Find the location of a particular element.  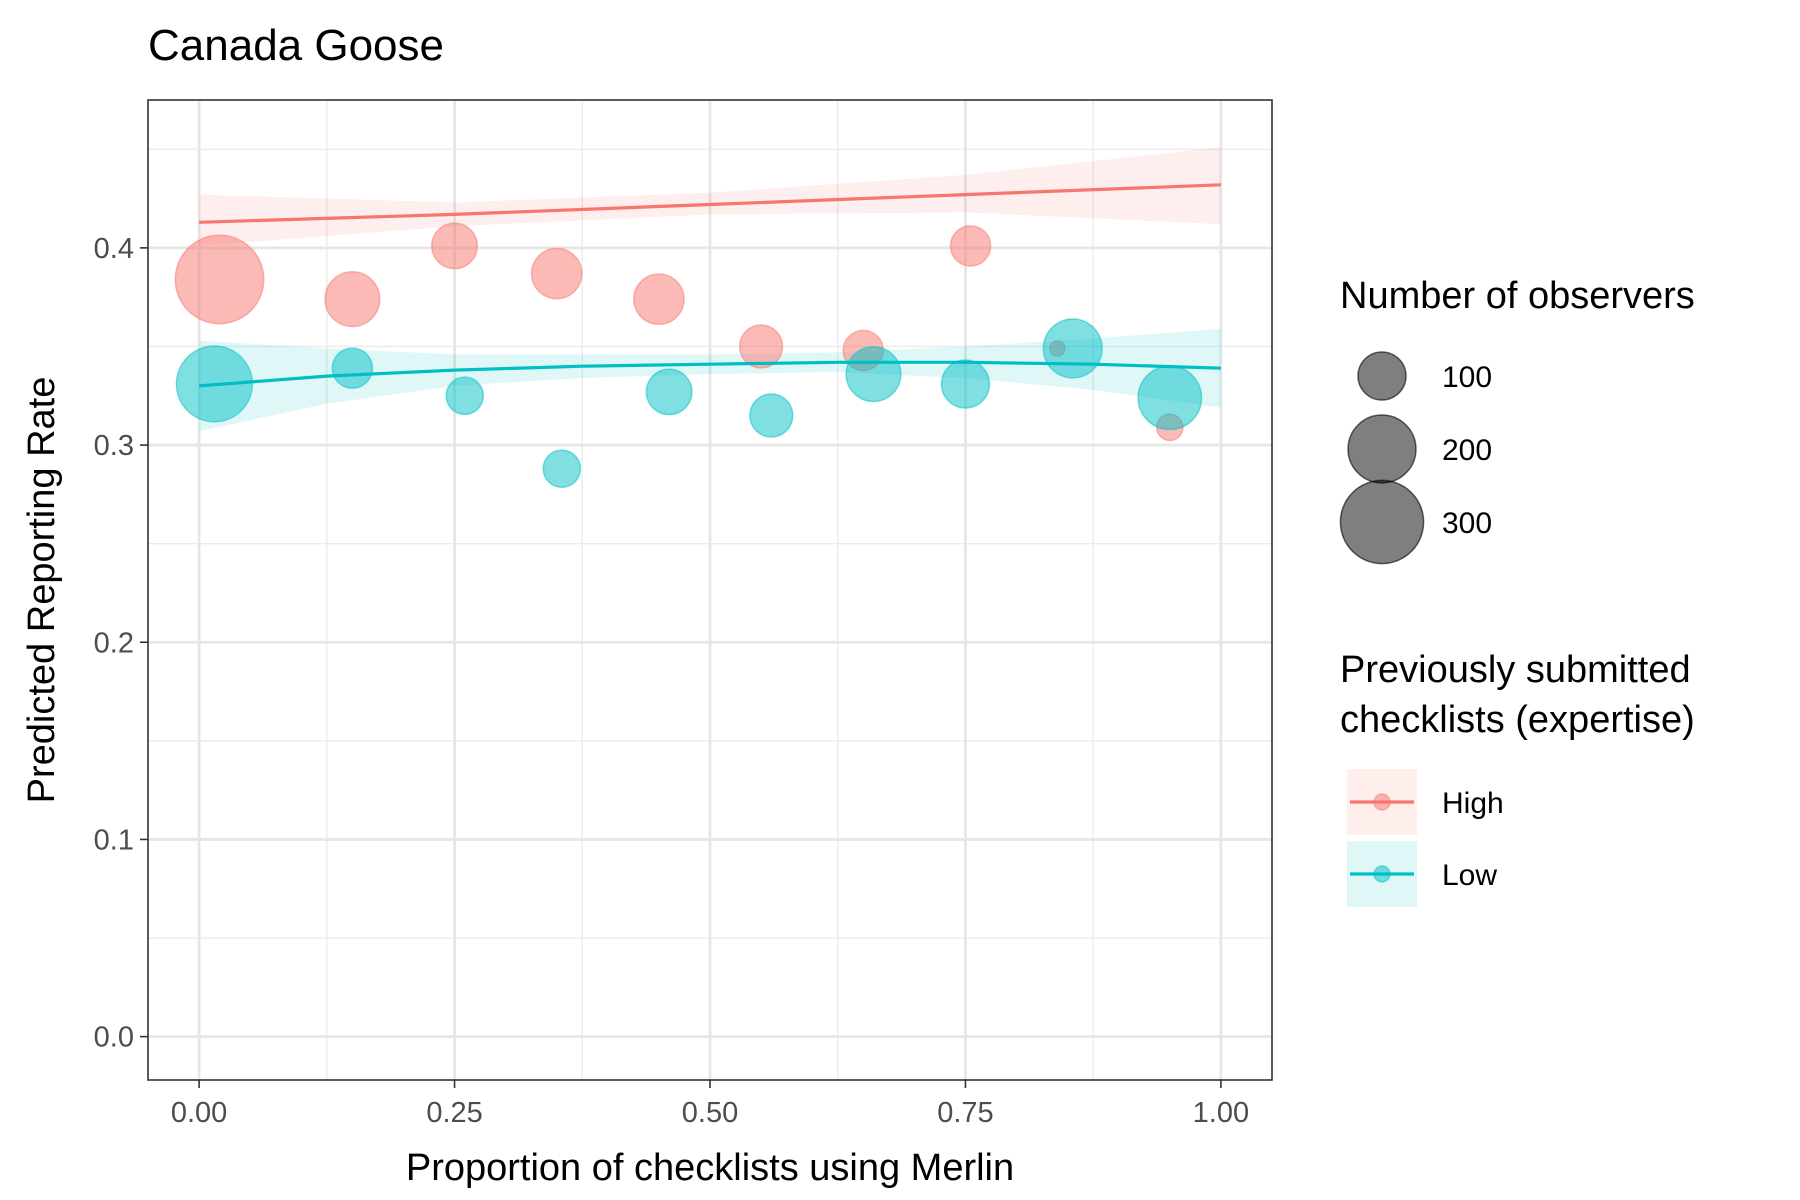

y-tick-label: 0.0 is located at coordinates (114, 1038).